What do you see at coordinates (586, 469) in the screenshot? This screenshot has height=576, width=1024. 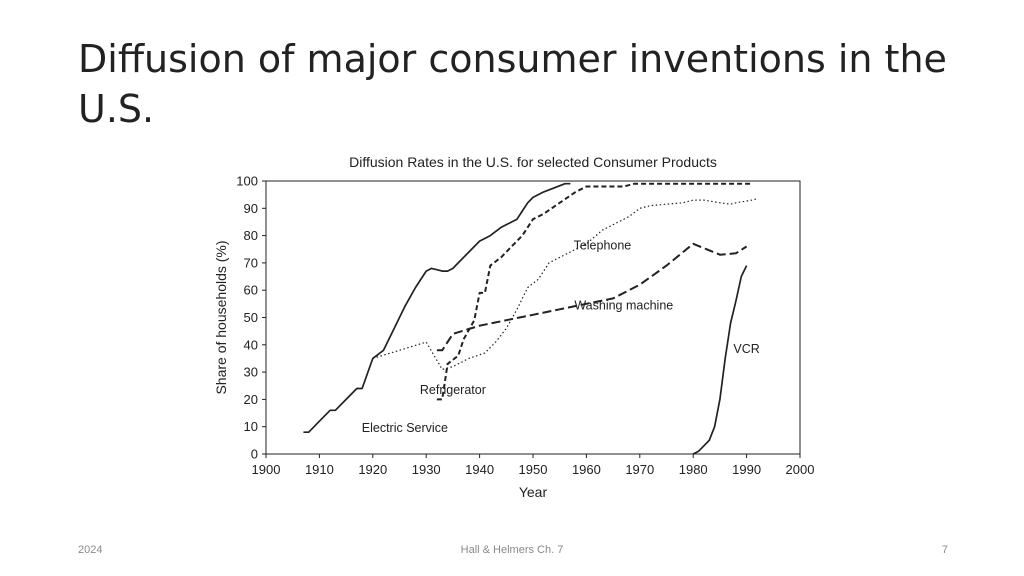 I see `x-tick-label: 1960` at bounding box center [586, 469].